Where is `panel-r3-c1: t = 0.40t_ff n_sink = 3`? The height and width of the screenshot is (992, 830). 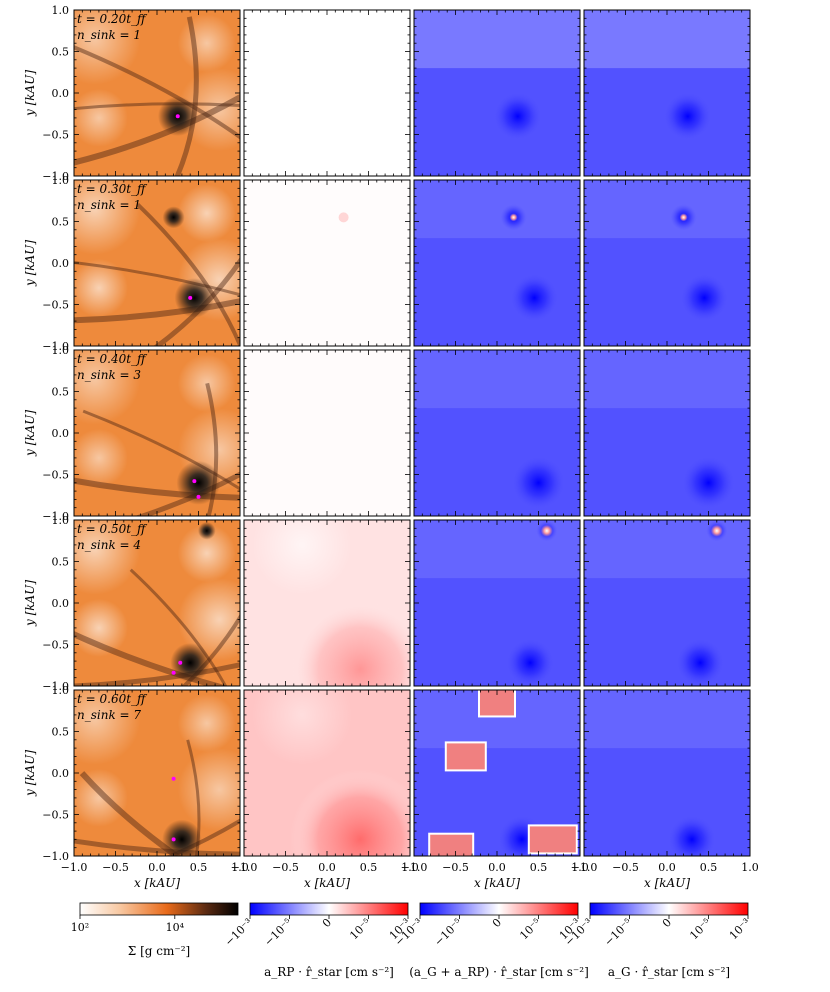
panel-r3-c1: t = 0.40t_ff n_sink = 3 is located at coordinates (157, 433).